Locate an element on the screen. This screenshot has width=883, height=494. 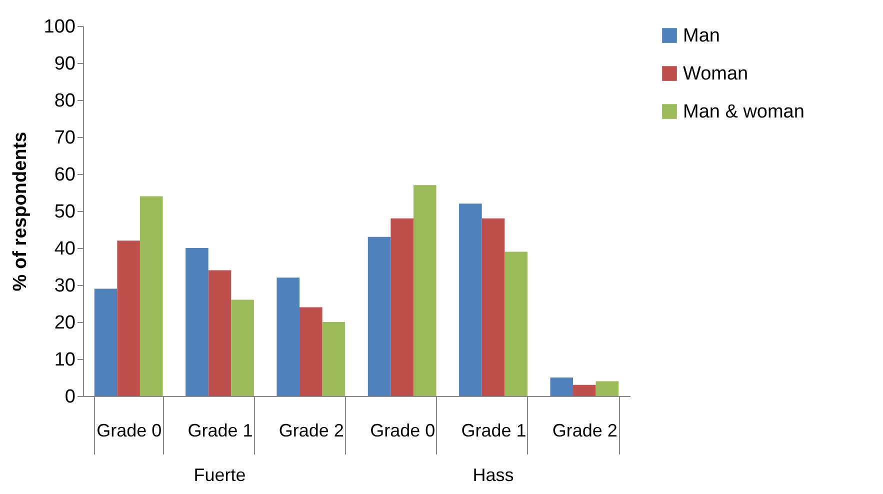
y-tick-label: 80 is located at coordinates (65, 101).